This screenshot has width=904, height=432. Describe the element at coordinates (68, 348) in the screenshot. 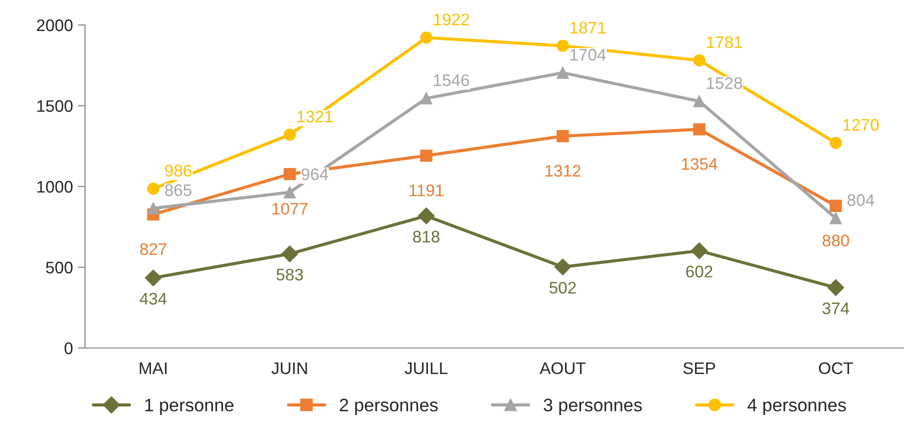

I see `y-tick-label: 0` at that location.